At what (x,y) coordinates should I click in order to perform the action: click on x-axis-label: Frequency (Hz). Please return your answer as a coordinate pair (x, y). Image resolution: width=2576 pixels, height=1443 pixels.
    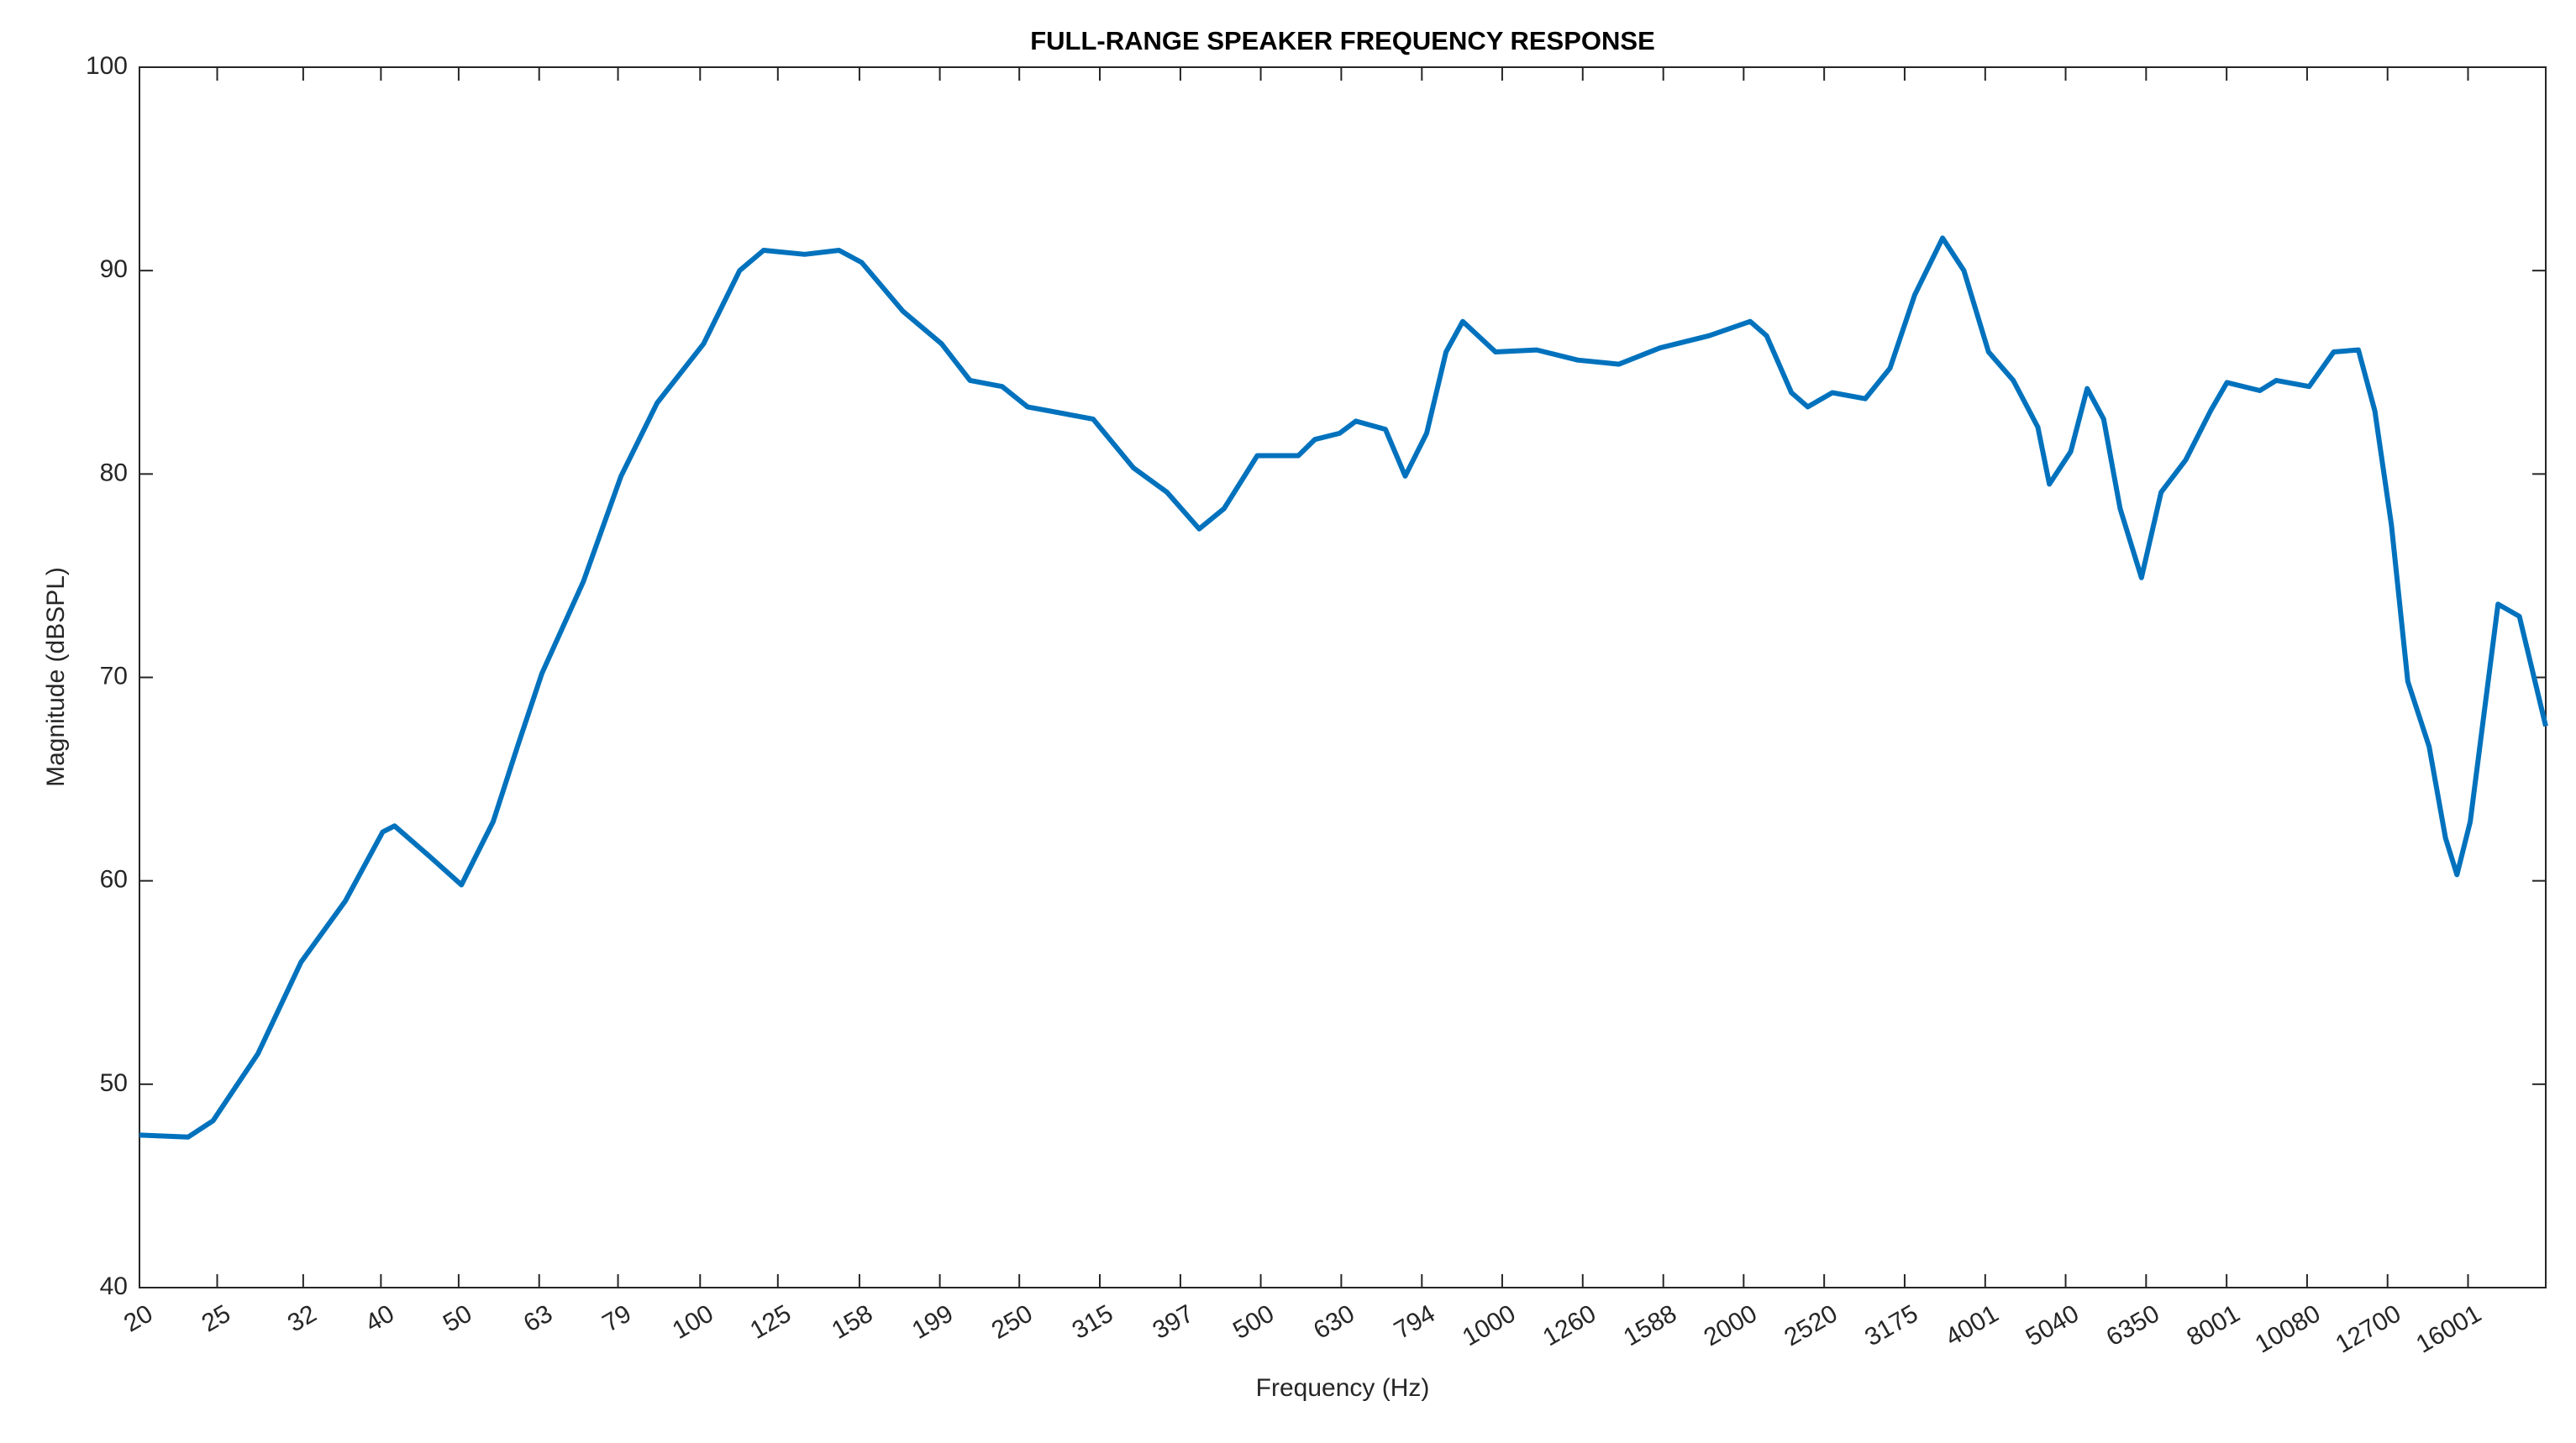
    Looking at the image, I should click on (1343, 1388).